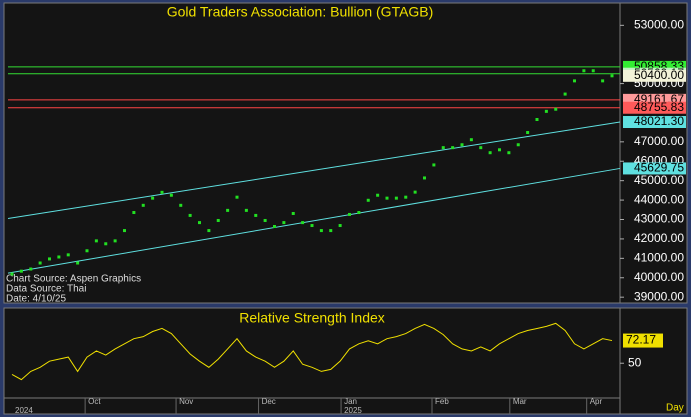  I want to click on level-label: 50400.00, so click(659, 75).